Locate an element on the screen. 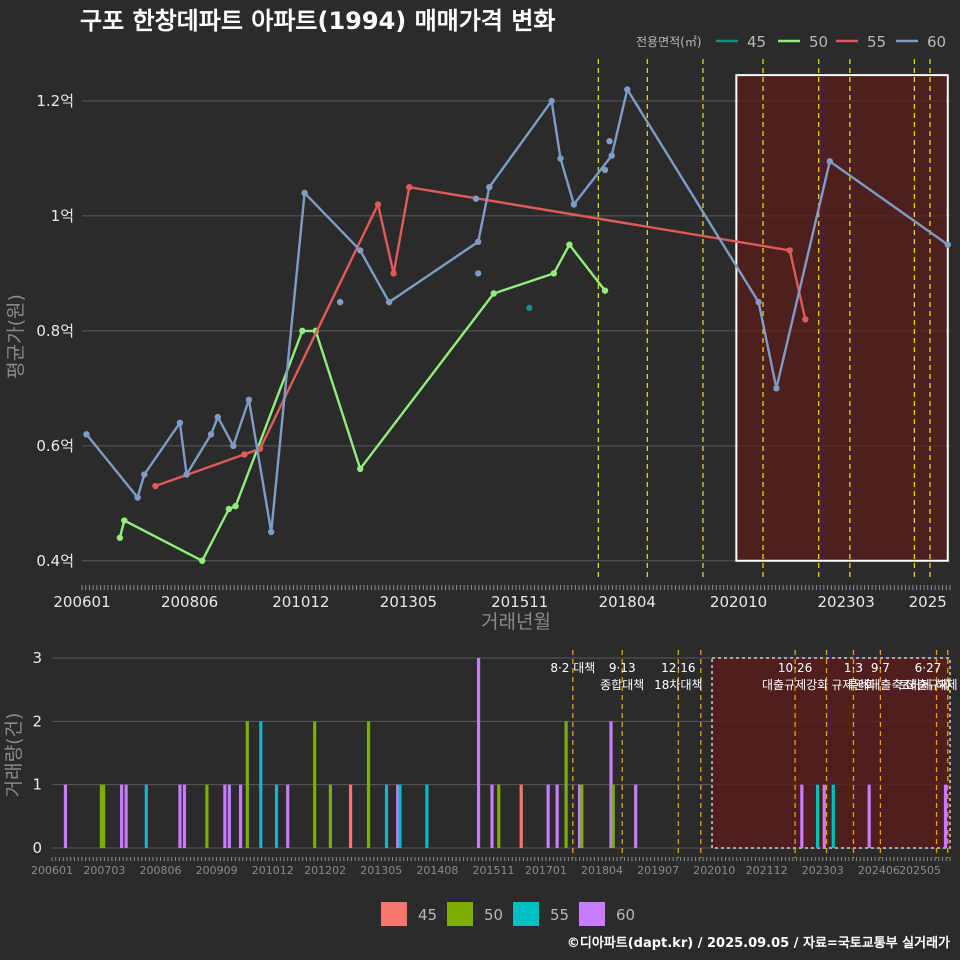 The image size is (960, 960). x-tick-label: 200806 is located at coordinates (161, 870).